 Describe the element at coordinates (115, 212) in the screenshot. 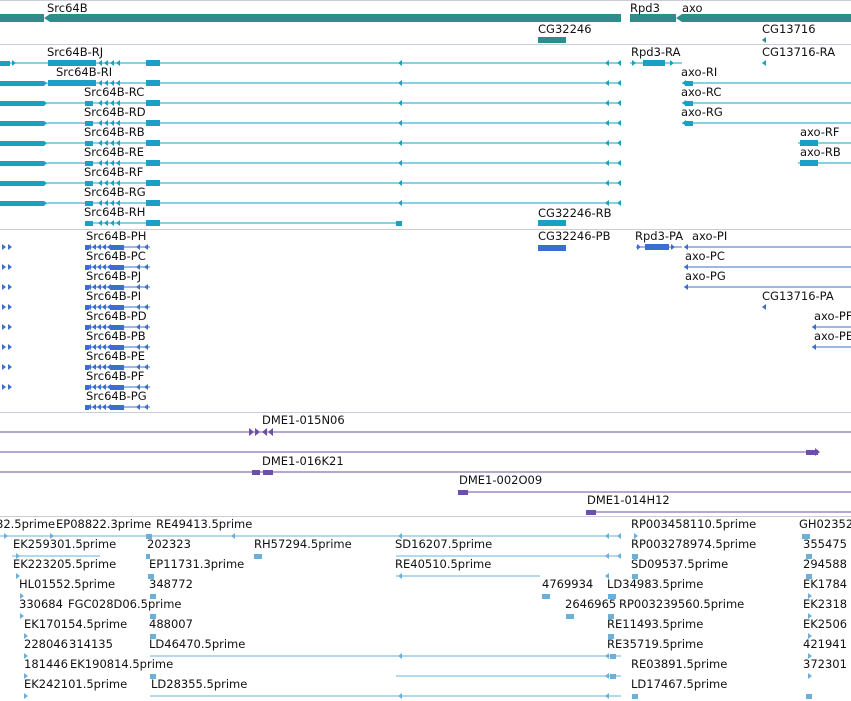

I see `src64b-rh-label: Src64B-RH` at that location.